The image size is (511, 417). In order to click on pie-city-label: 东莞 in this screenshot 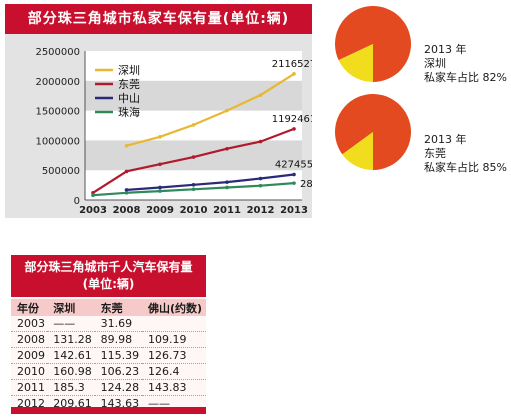, I will do `click(435, 153)`.